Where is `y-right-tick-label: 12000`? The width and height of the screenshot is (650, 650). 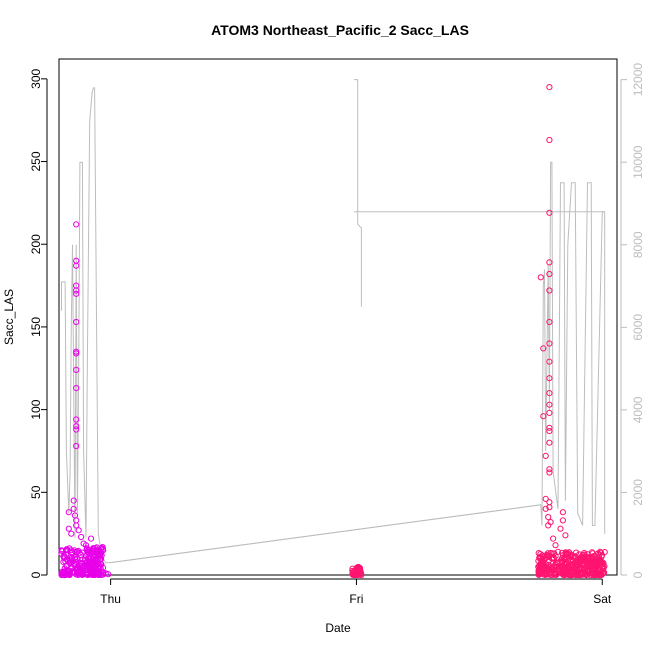
y-right-tick-label: 12000 is located at coordinates (638, 80).